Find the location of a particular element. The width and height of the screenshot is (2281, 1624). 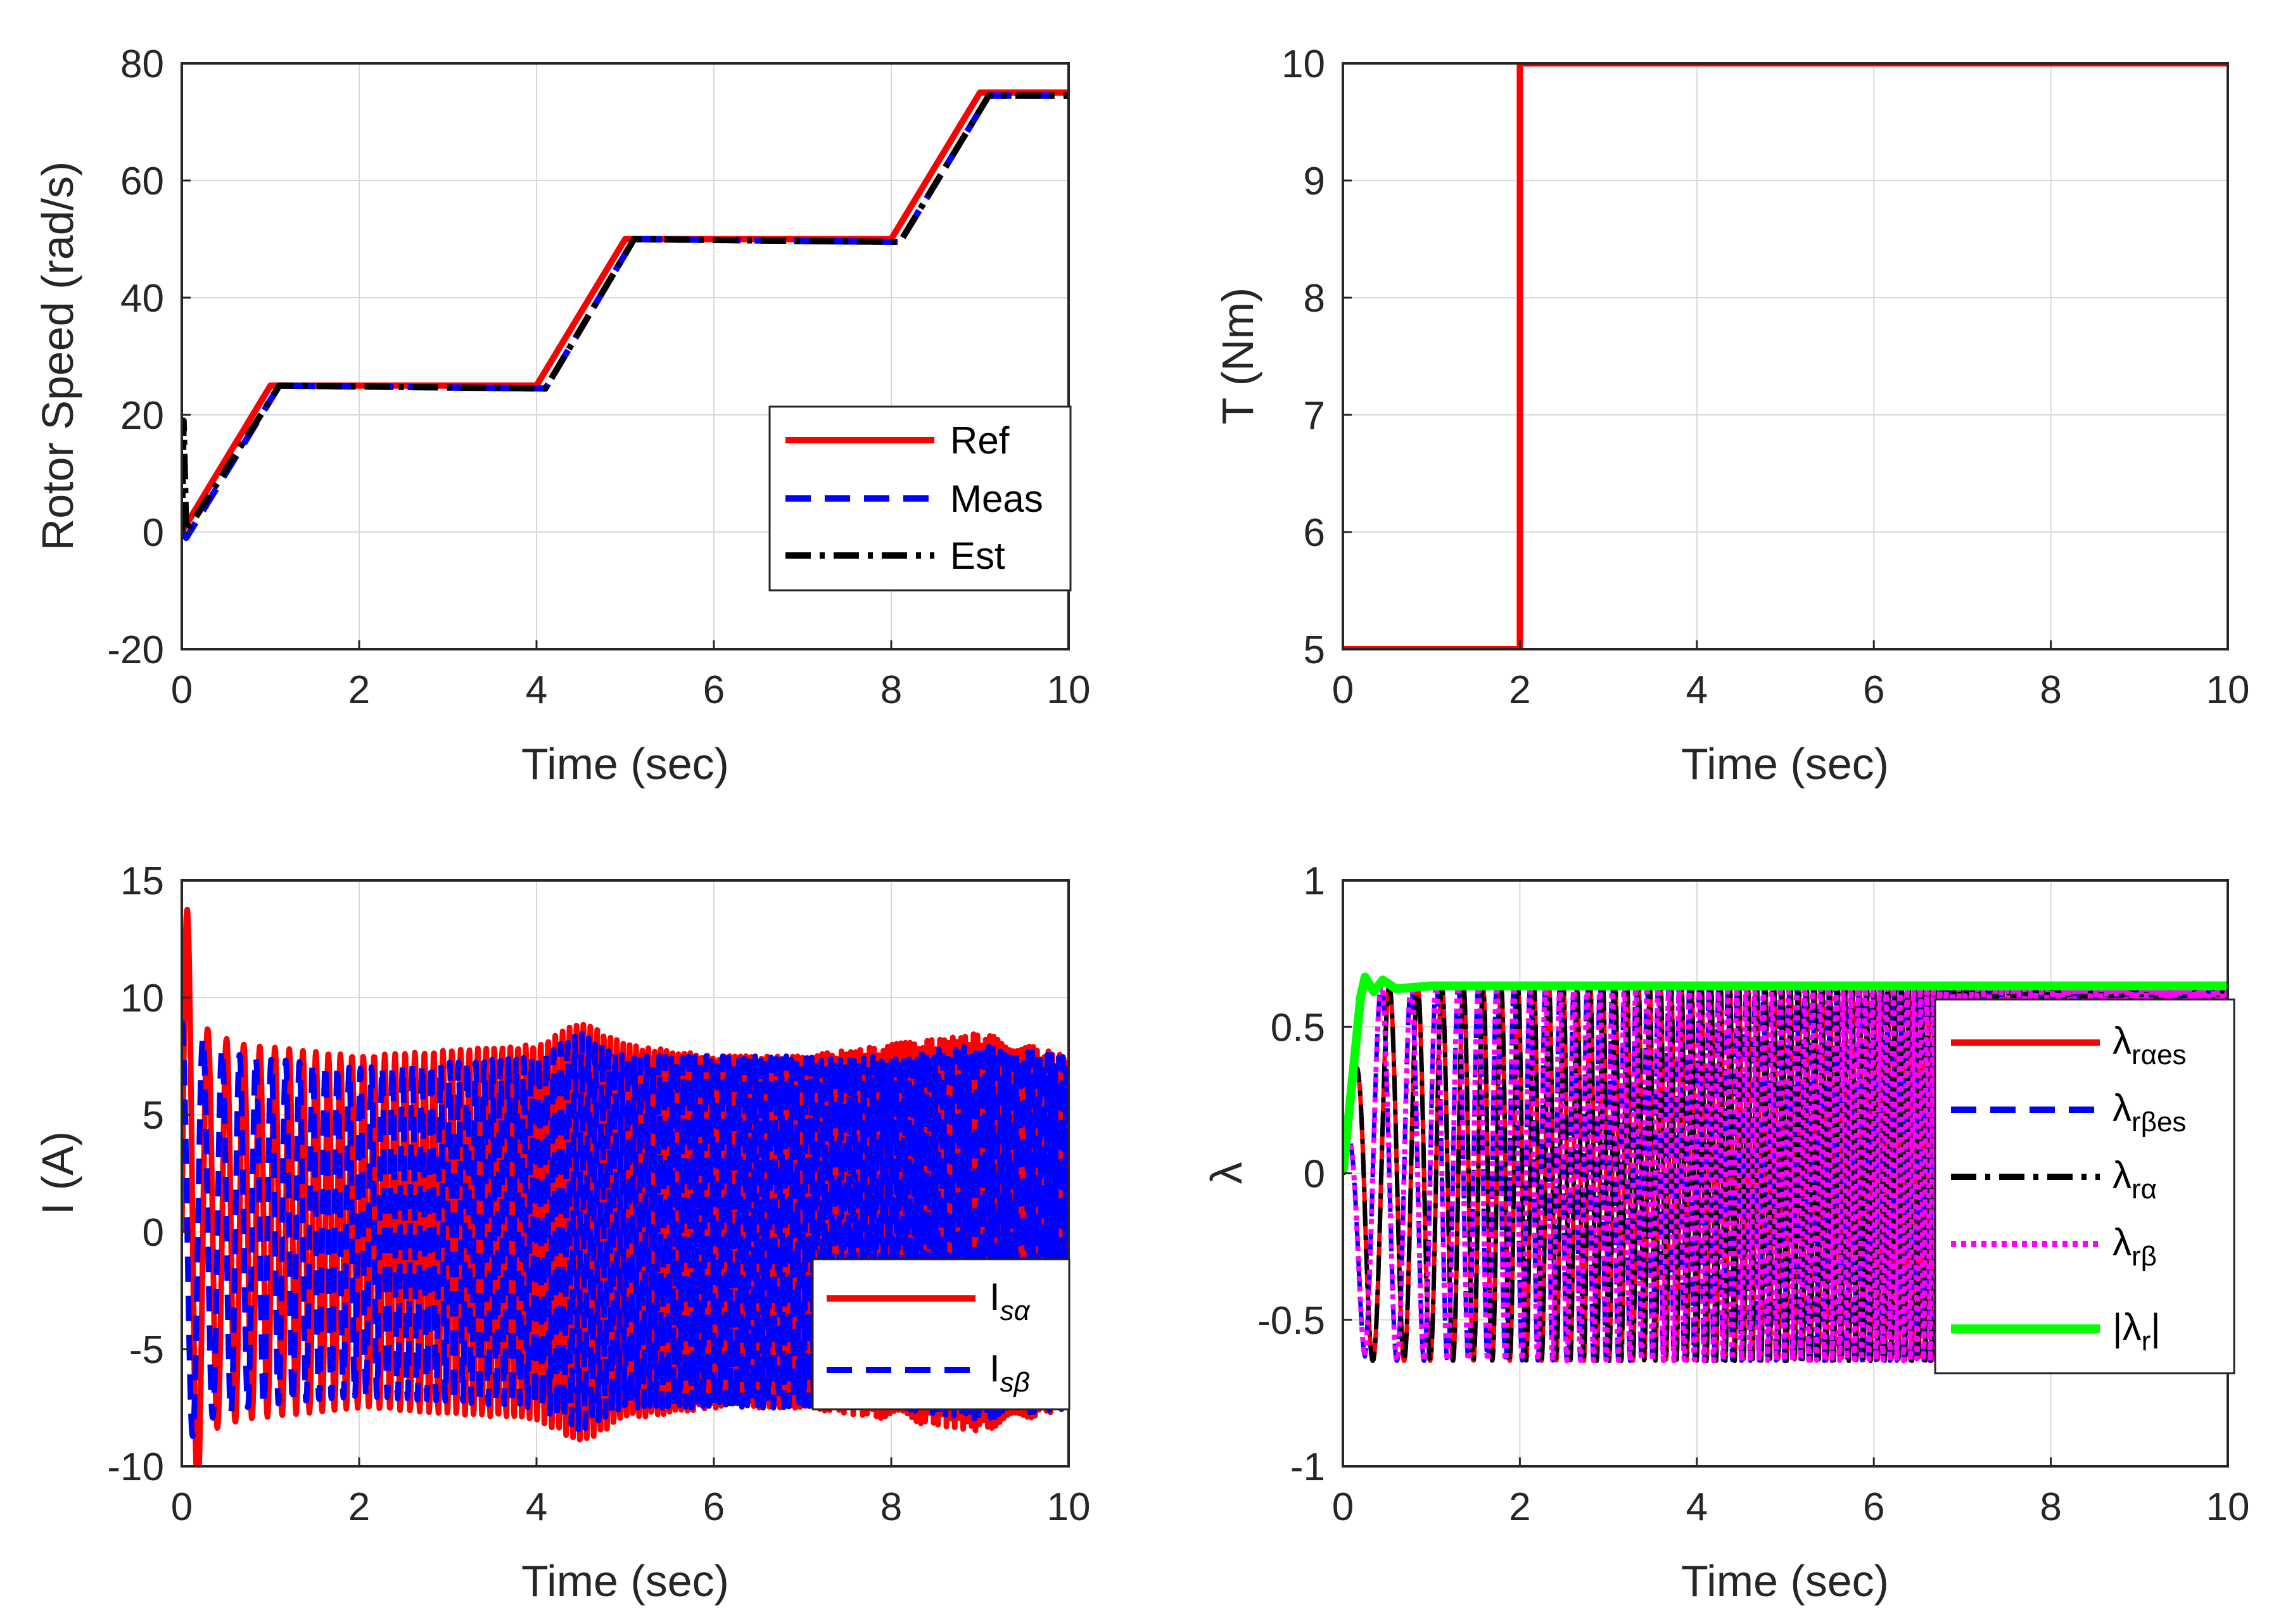

legend: Ref Meas Est is located at coordinates (920, 498).